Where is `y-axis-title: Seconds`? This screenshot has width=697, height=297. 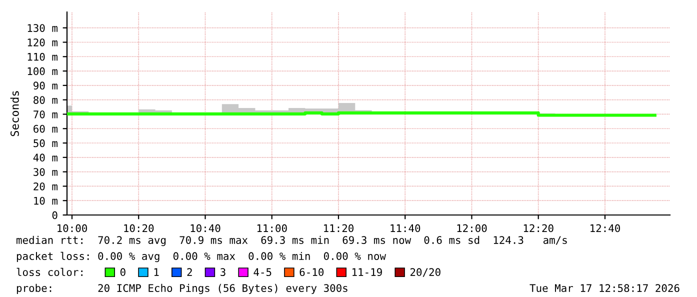
y-axis-title: Seconds is located at coordinates (14, 113).